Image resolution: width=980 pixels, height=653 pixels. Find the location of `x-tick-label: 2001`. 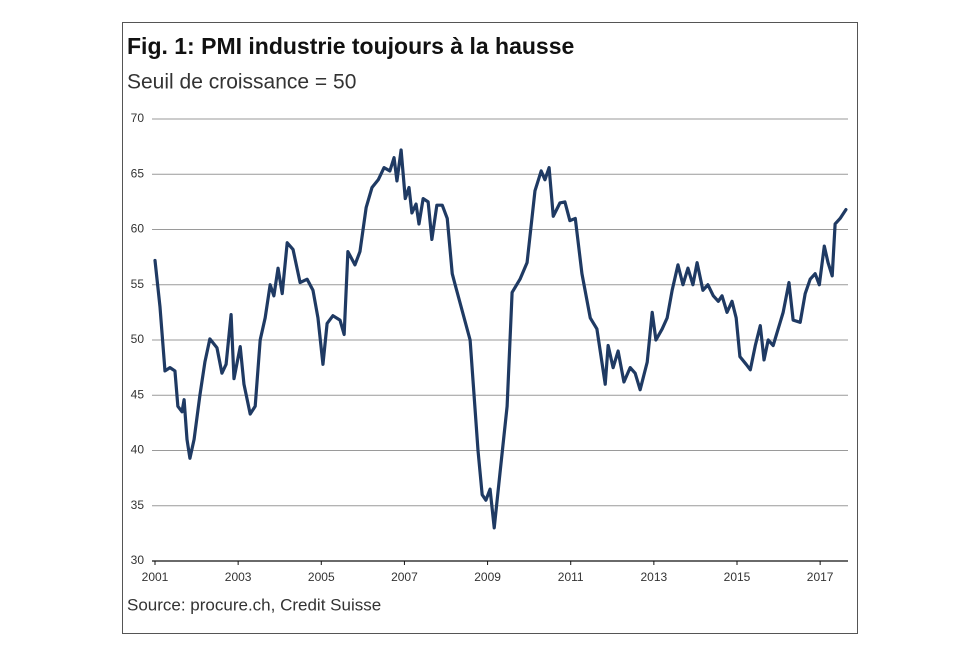

x-tick-label: 2001 is located at coordinates (155, 577).